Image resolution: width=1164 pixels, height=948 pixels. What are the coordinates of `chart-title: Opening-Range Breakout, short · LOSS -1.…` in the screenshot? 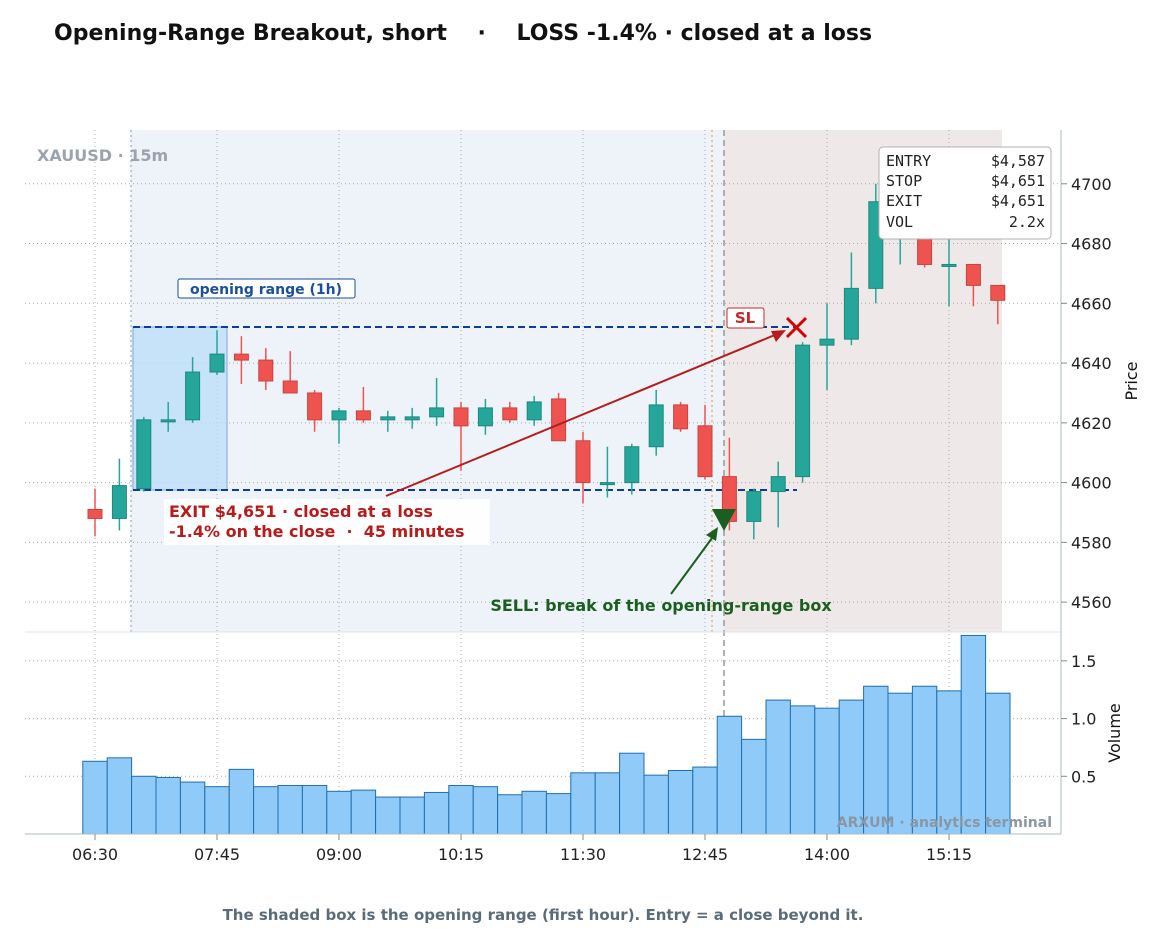 It's located at (463, 33).